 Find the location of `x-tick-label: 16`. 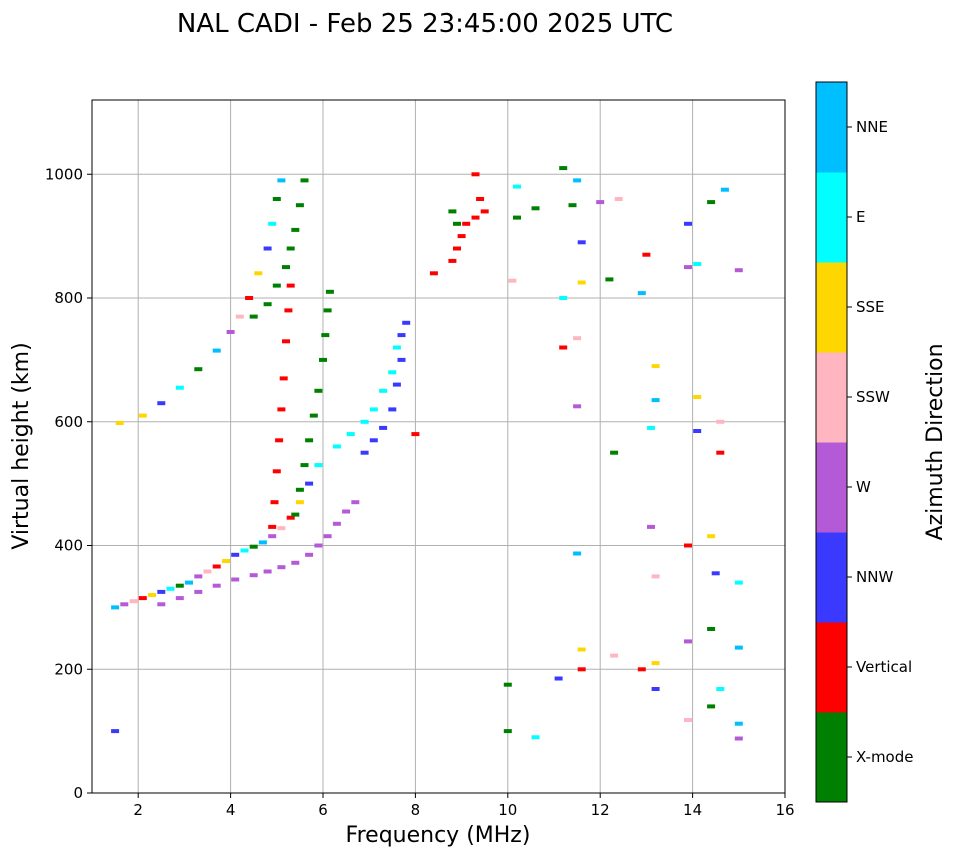

x-tick-label: 16 is located at coordinates (784, 810).